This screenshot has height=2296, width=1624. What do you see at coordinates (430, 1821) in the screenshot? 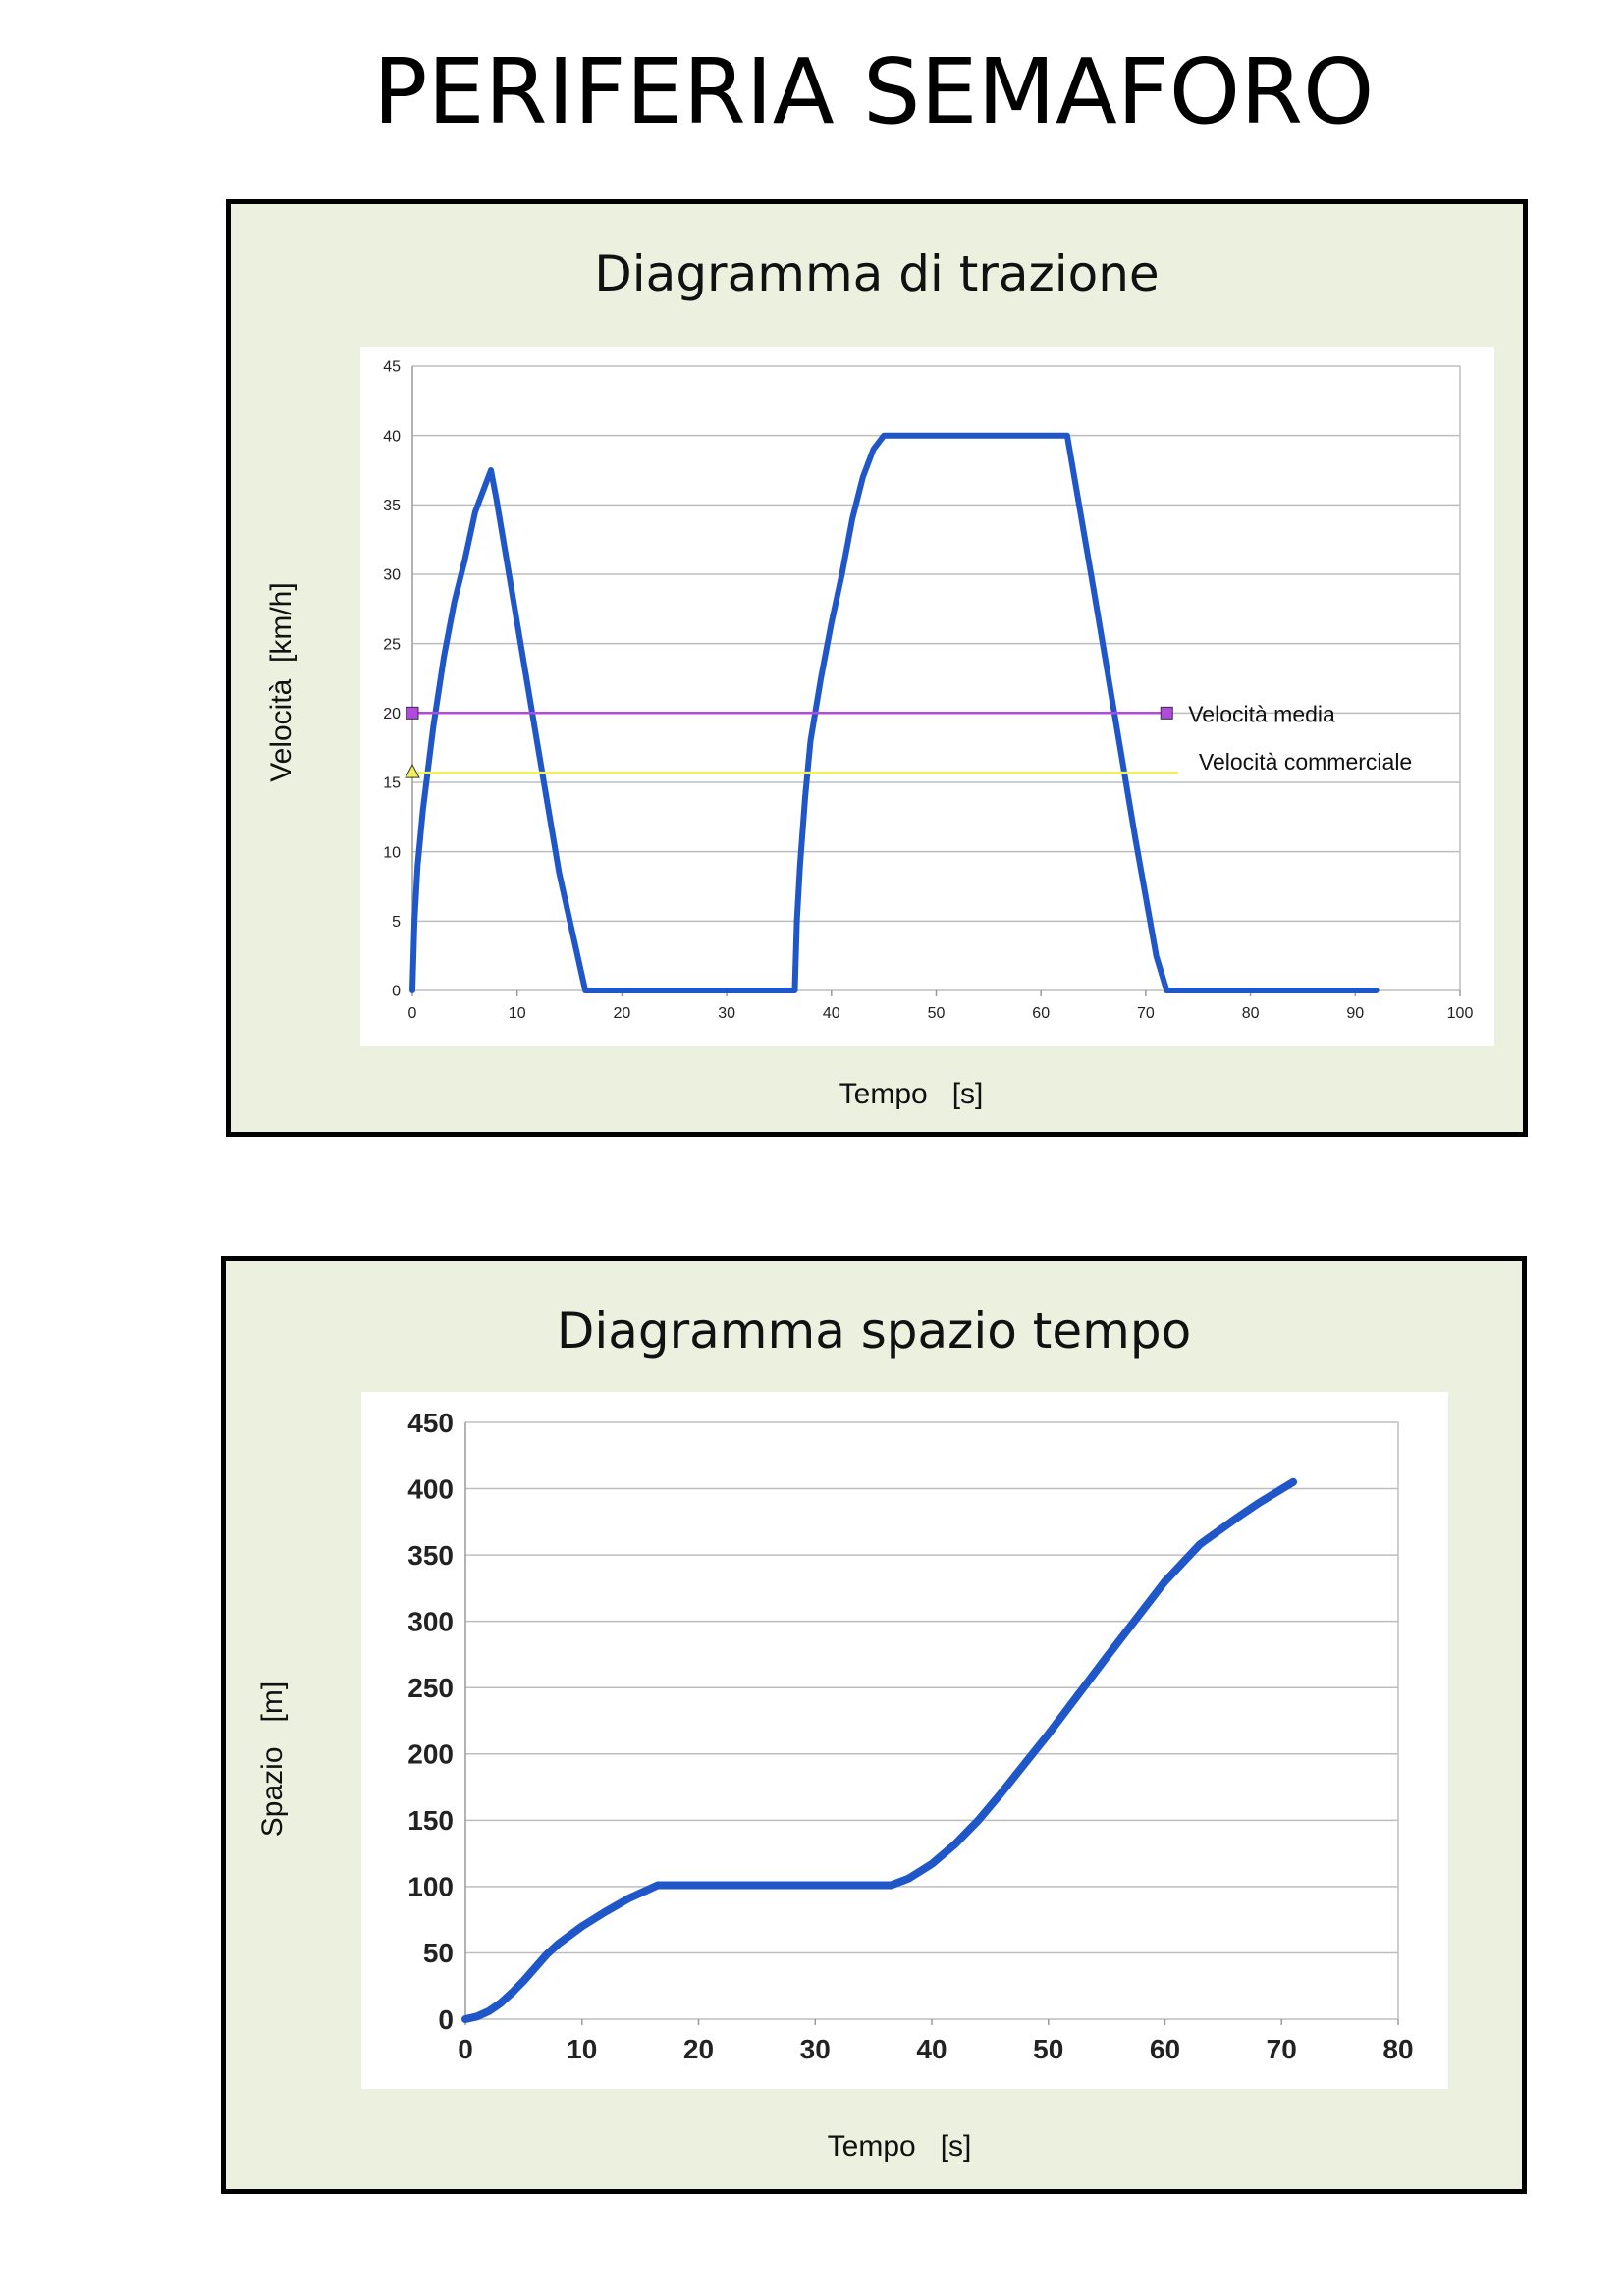
I see `y-tick-label: 150` at bounding box center [430, 1821].